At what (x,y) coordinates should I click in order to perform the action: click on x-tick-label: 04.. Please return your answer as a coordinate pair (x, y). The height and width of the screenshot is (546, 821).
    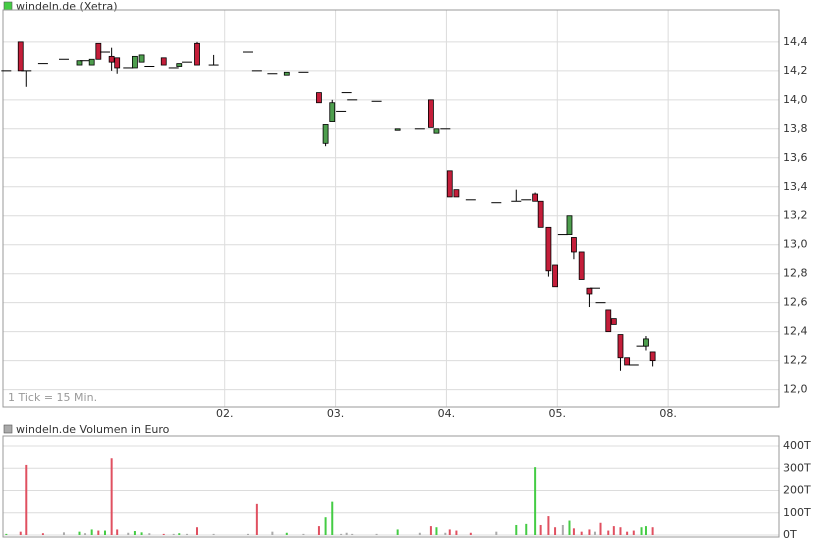
    Looking at the image, I should click on (447, 413).